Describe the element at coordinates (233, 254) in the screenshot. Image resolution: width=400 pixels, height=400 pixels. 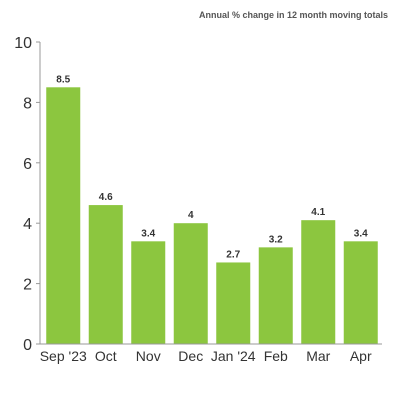
I see `bar-value-label: 2.7` at that location.